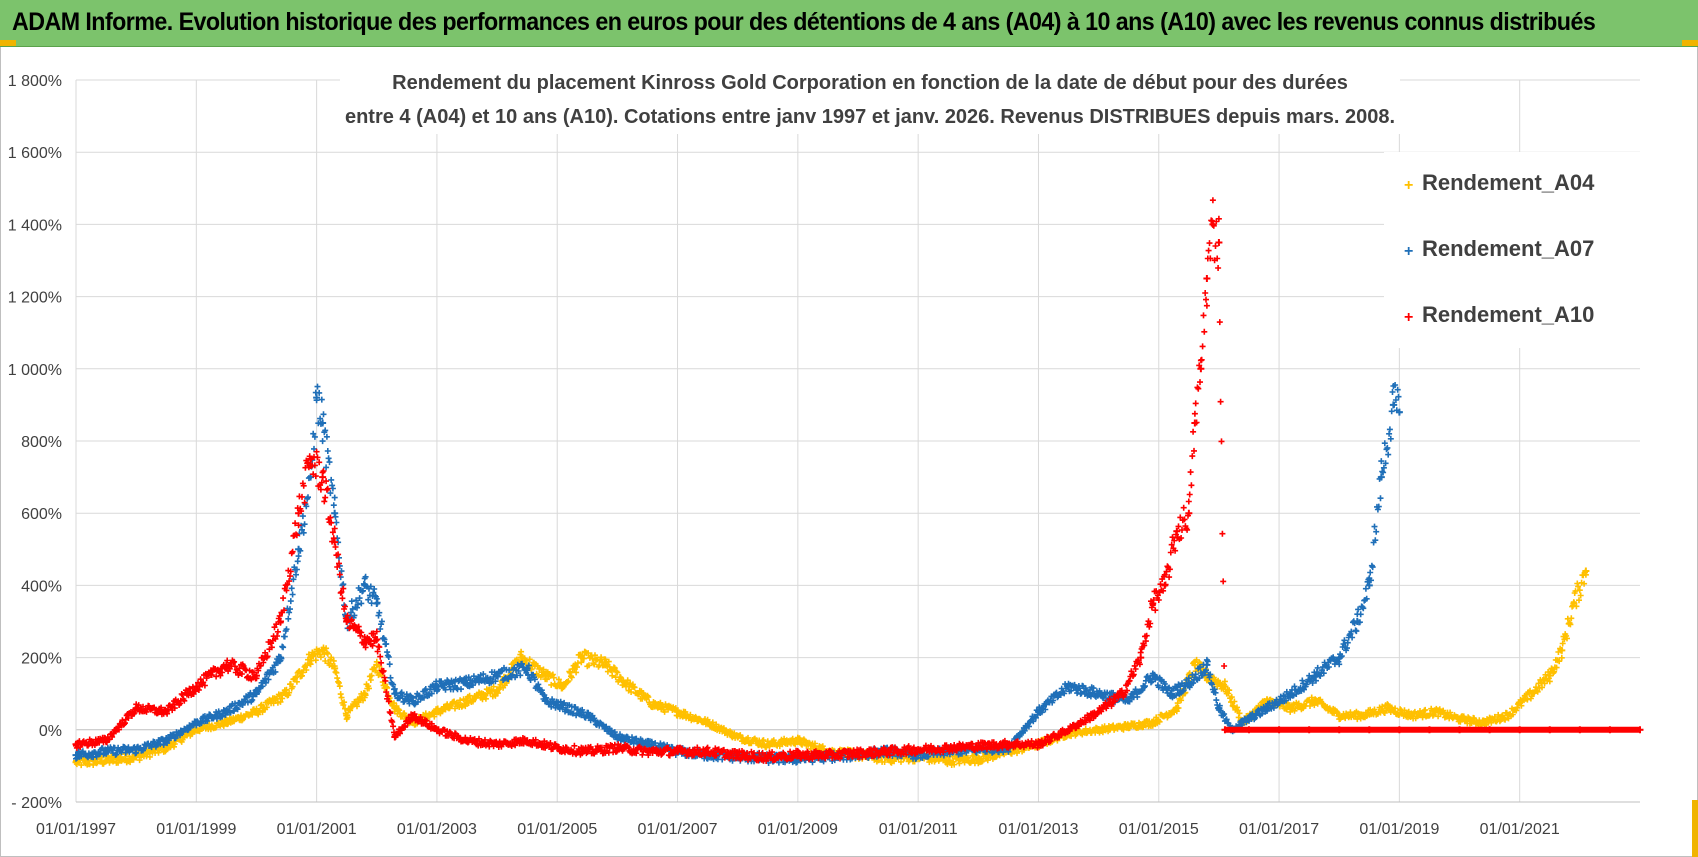 The image size is (1698, 857). Describe the element at coordinates (35, 153) in the screenshot. I see `y-tick-label: 1 600%` at that location.